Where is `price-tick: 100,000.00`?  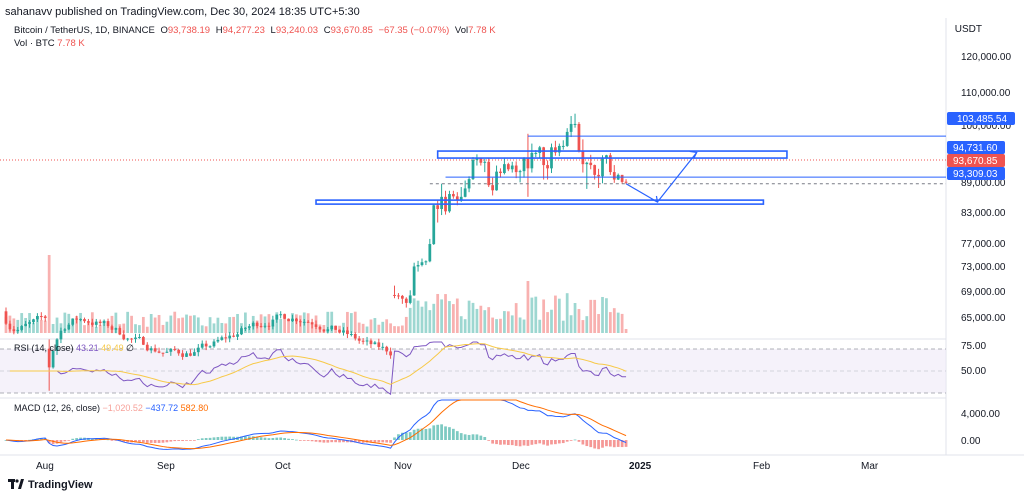 price-tick: 100,000.00 is located at coordinates (986, 126).